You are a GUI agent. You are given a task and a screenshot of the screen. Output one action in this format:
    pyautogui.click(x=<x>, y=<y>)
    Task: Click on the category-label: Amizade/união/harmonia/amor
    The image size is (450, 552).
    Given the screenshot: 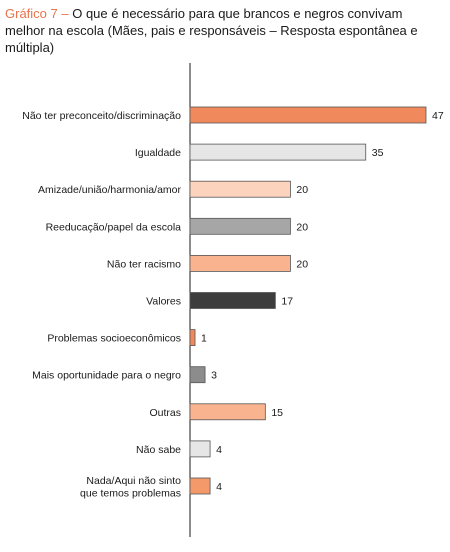 What is the action you would take?
    pyautogui.click(x=109, y=190)
    